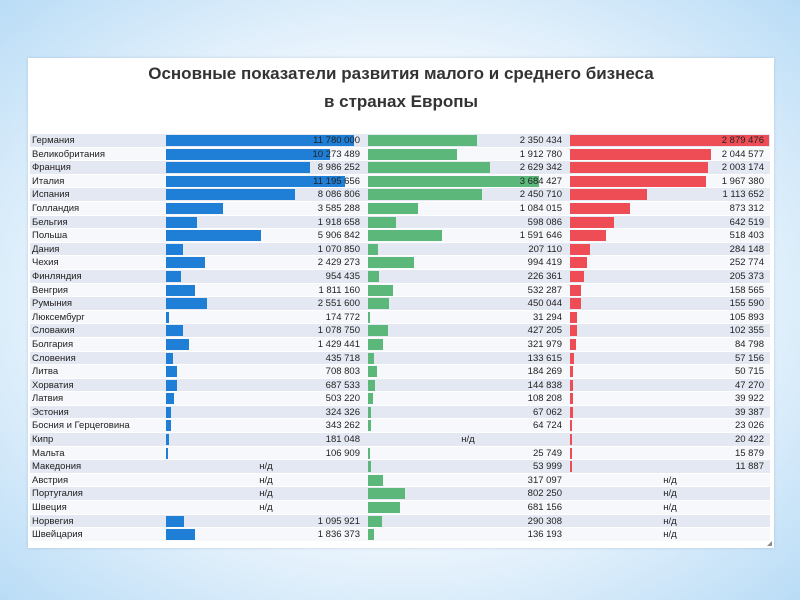  I want to click on series-1-value: 3 585 288, so click(338, 208).